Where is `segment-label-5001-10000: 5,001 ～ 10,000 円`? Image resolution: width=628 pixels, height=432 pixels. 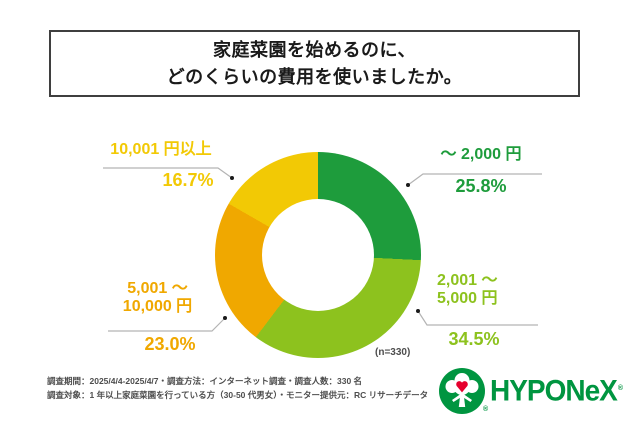
segment-label-5001-10000: 5,001 ～ 10,000 円 is located at coordinates (157, 297).